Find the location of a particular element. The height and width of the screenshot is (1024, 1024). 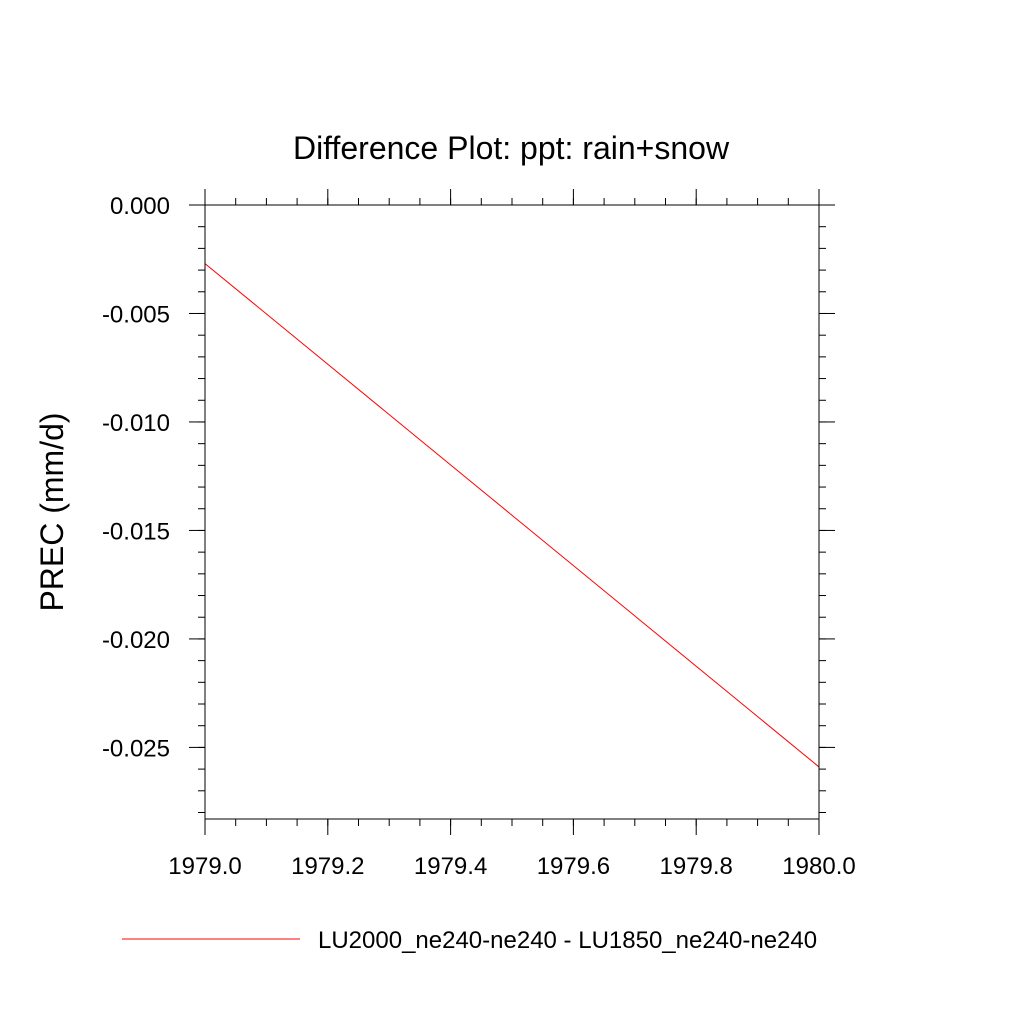

legend: LU2000_ne240-ne240 - LU1850_ne240-ne240 is located at coordinates (469, 940).